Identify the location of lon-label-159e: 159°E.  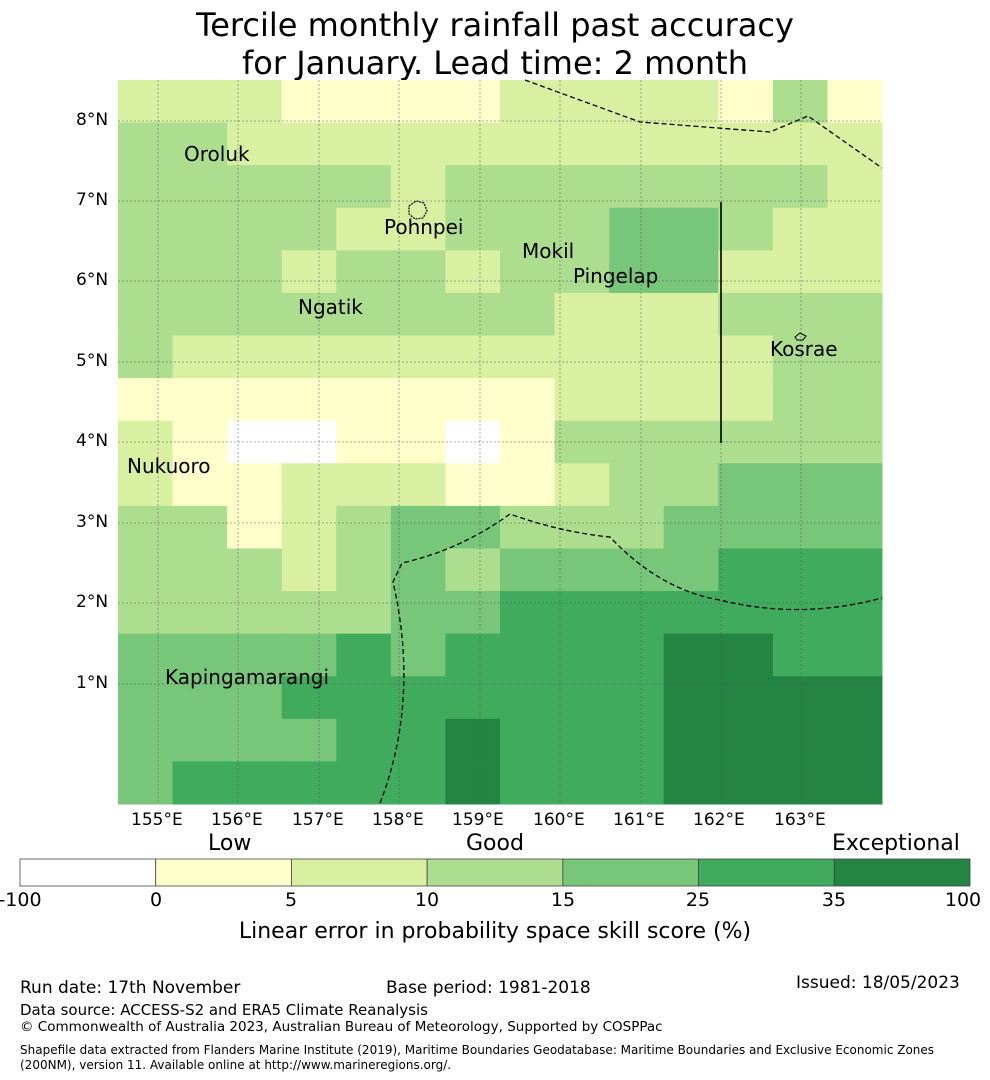
(478, 820).